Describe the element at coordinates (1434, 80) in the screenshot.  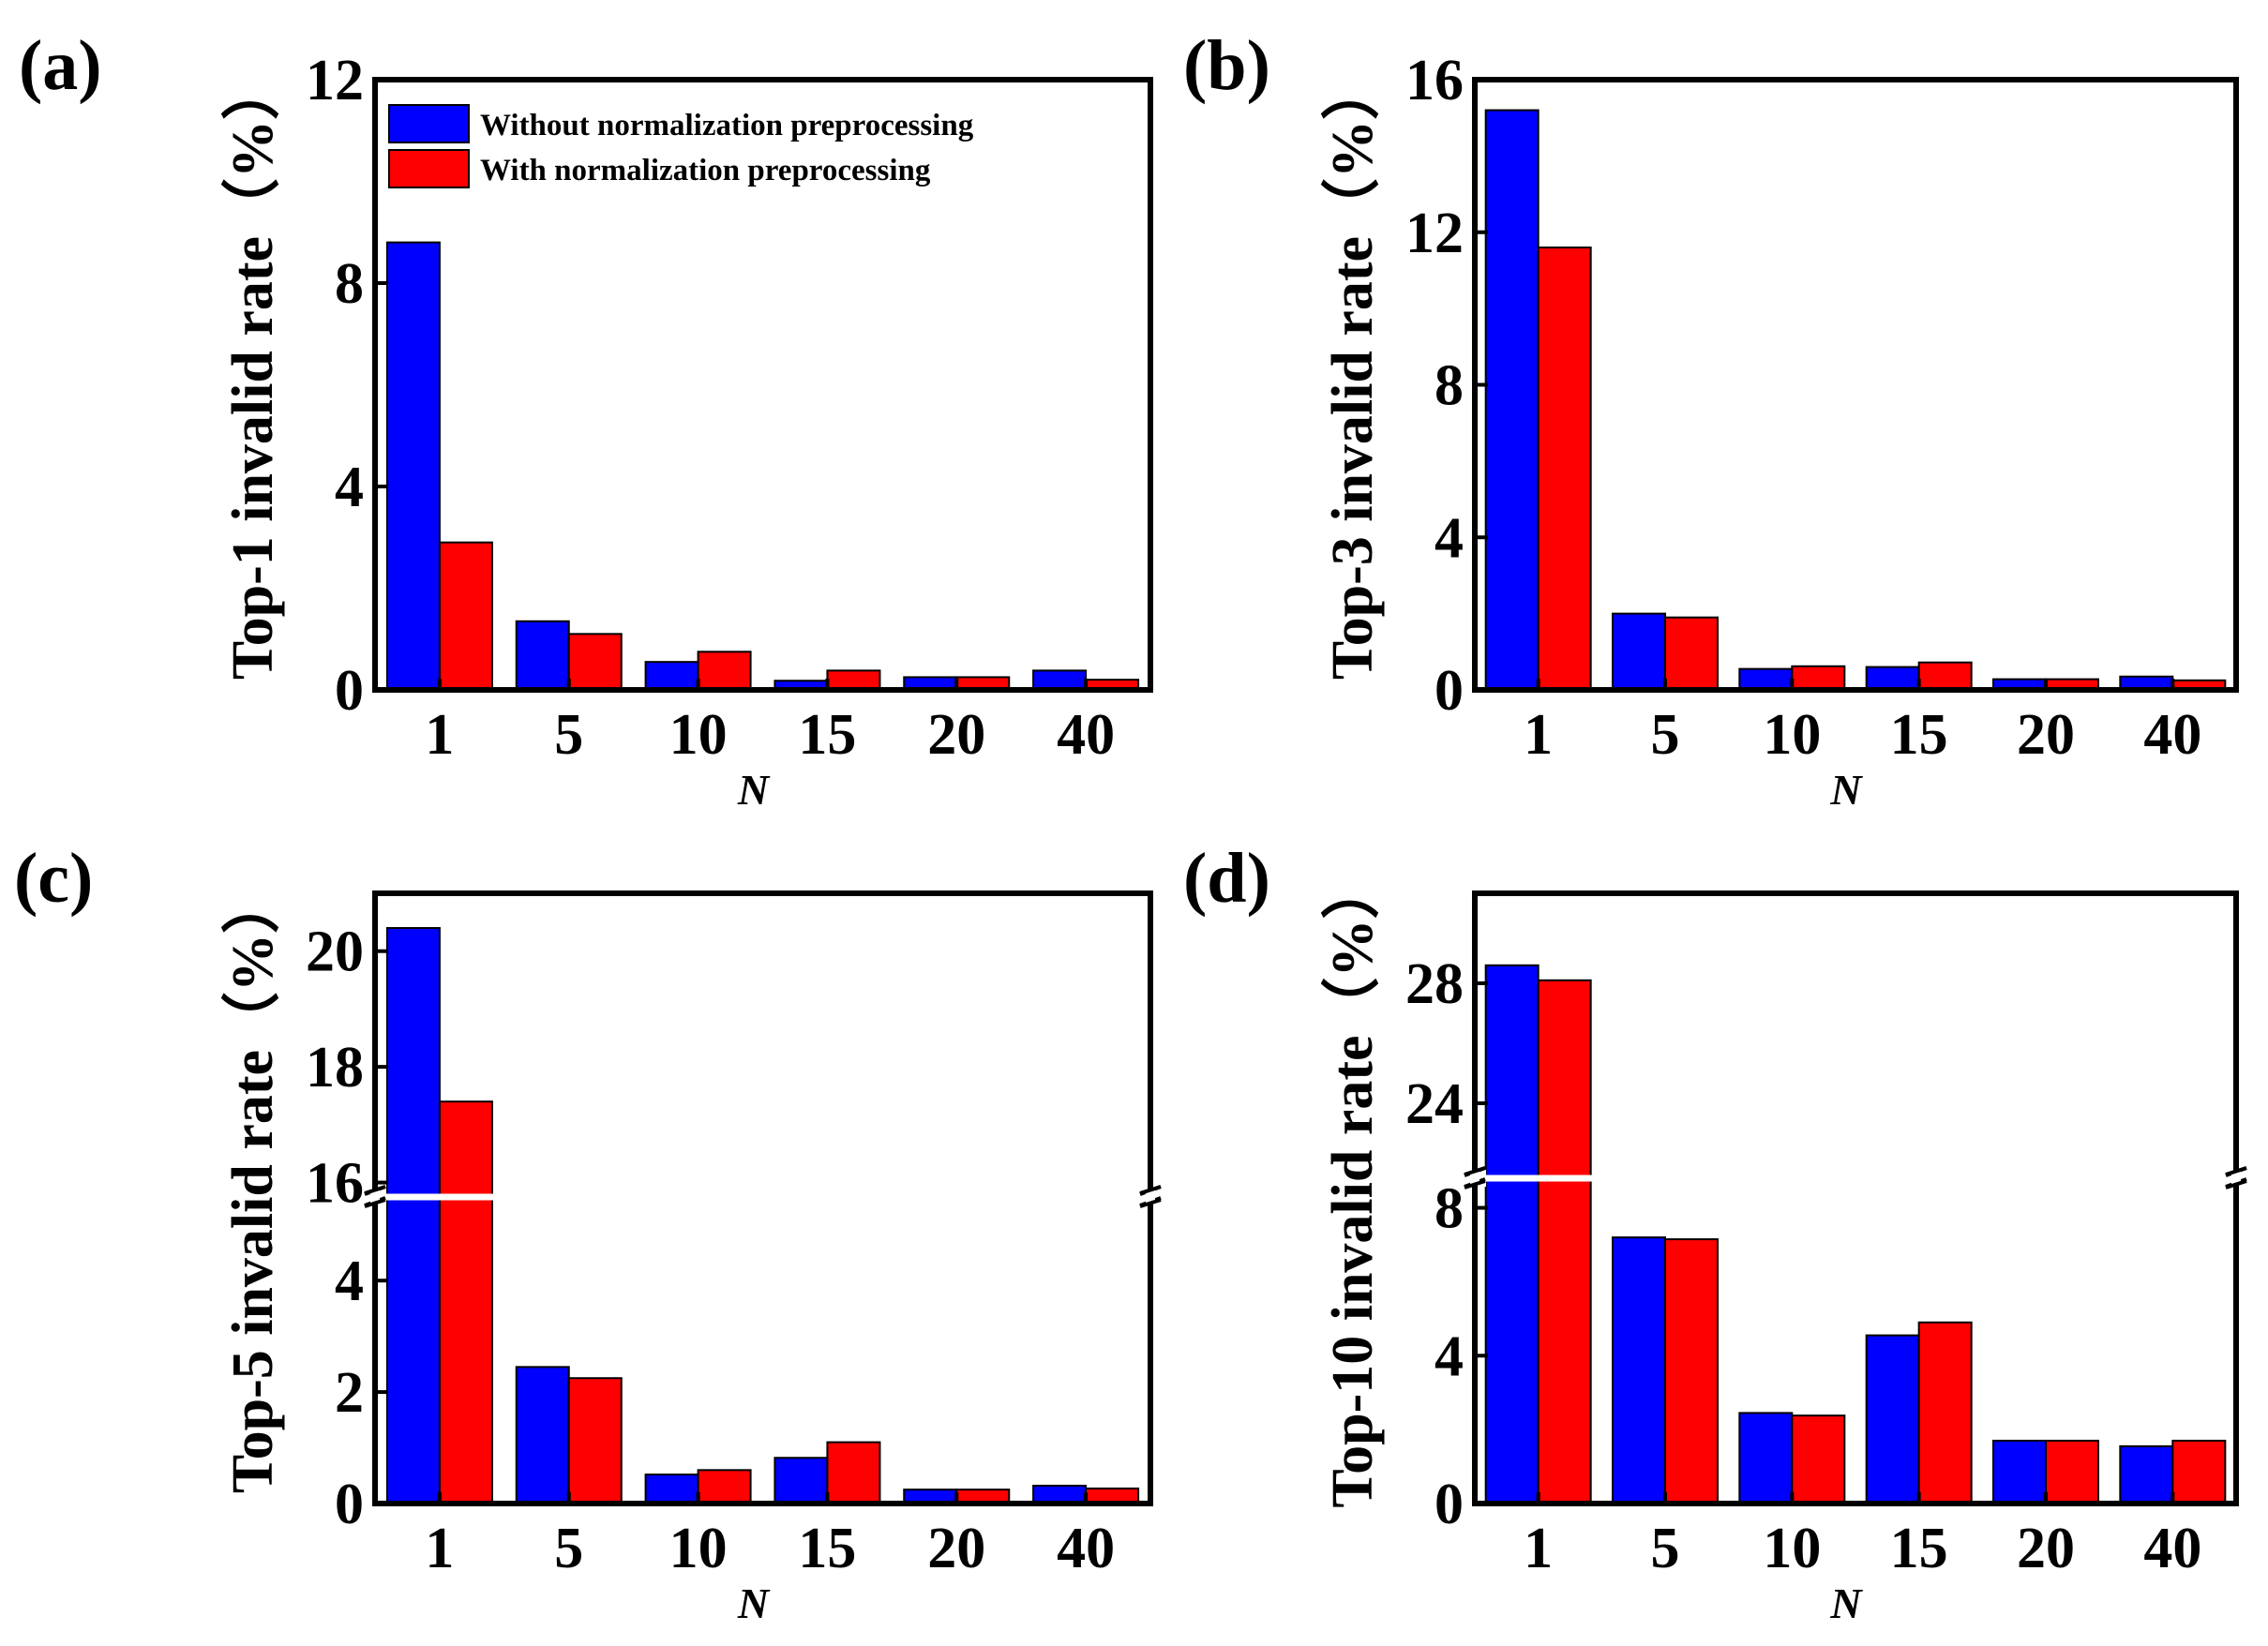
I see `y-tick-label: 16` at that location.